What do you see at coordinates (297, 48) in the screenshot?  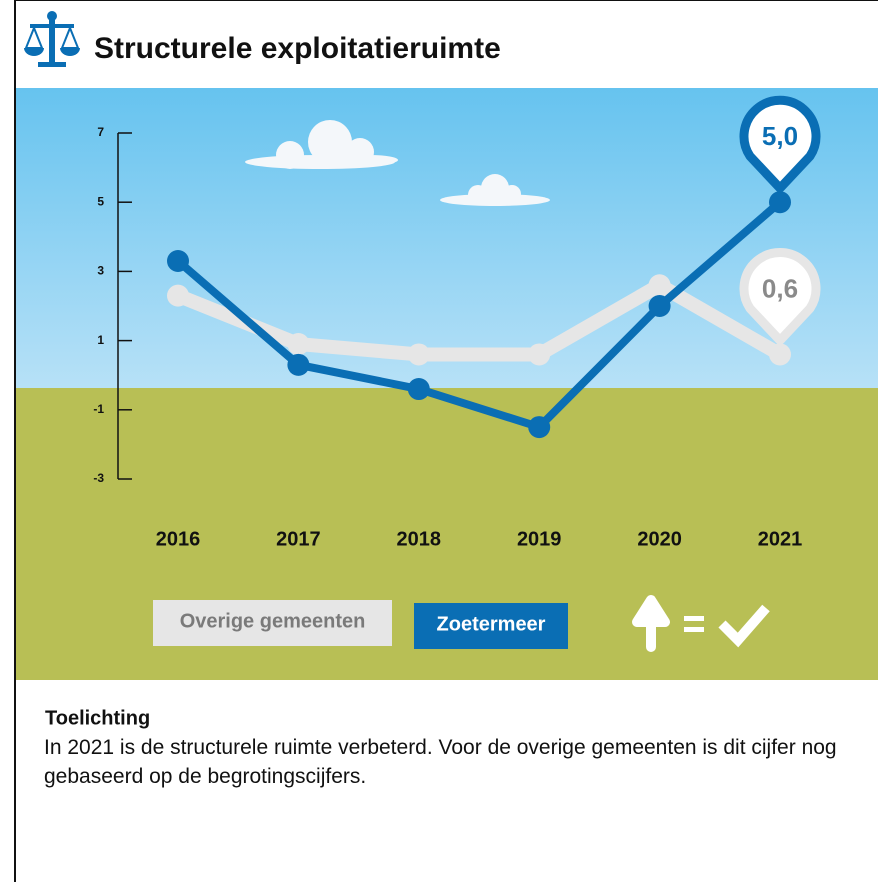 I see `chart-title: Structurele exploitatieruimte` at bounding box center [297, 48].